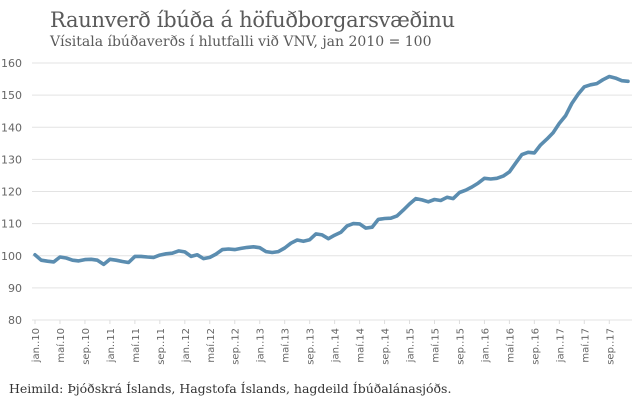  What do you see at coordinates (386, 346) in the screenshot?
I see `x-tick-label: sep..14` at bounding box center [386, 346].